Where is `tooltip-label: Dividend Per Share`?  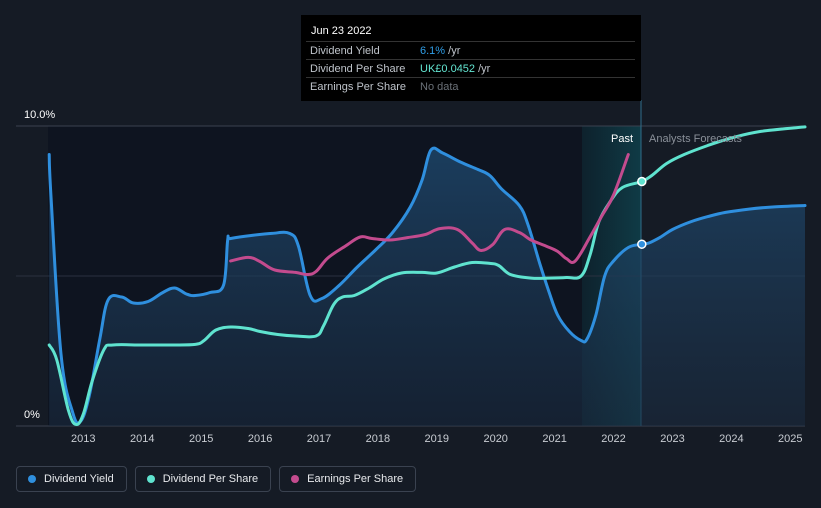 tooltip-label: Dividend Per Share is located at coordinates (358, 69).